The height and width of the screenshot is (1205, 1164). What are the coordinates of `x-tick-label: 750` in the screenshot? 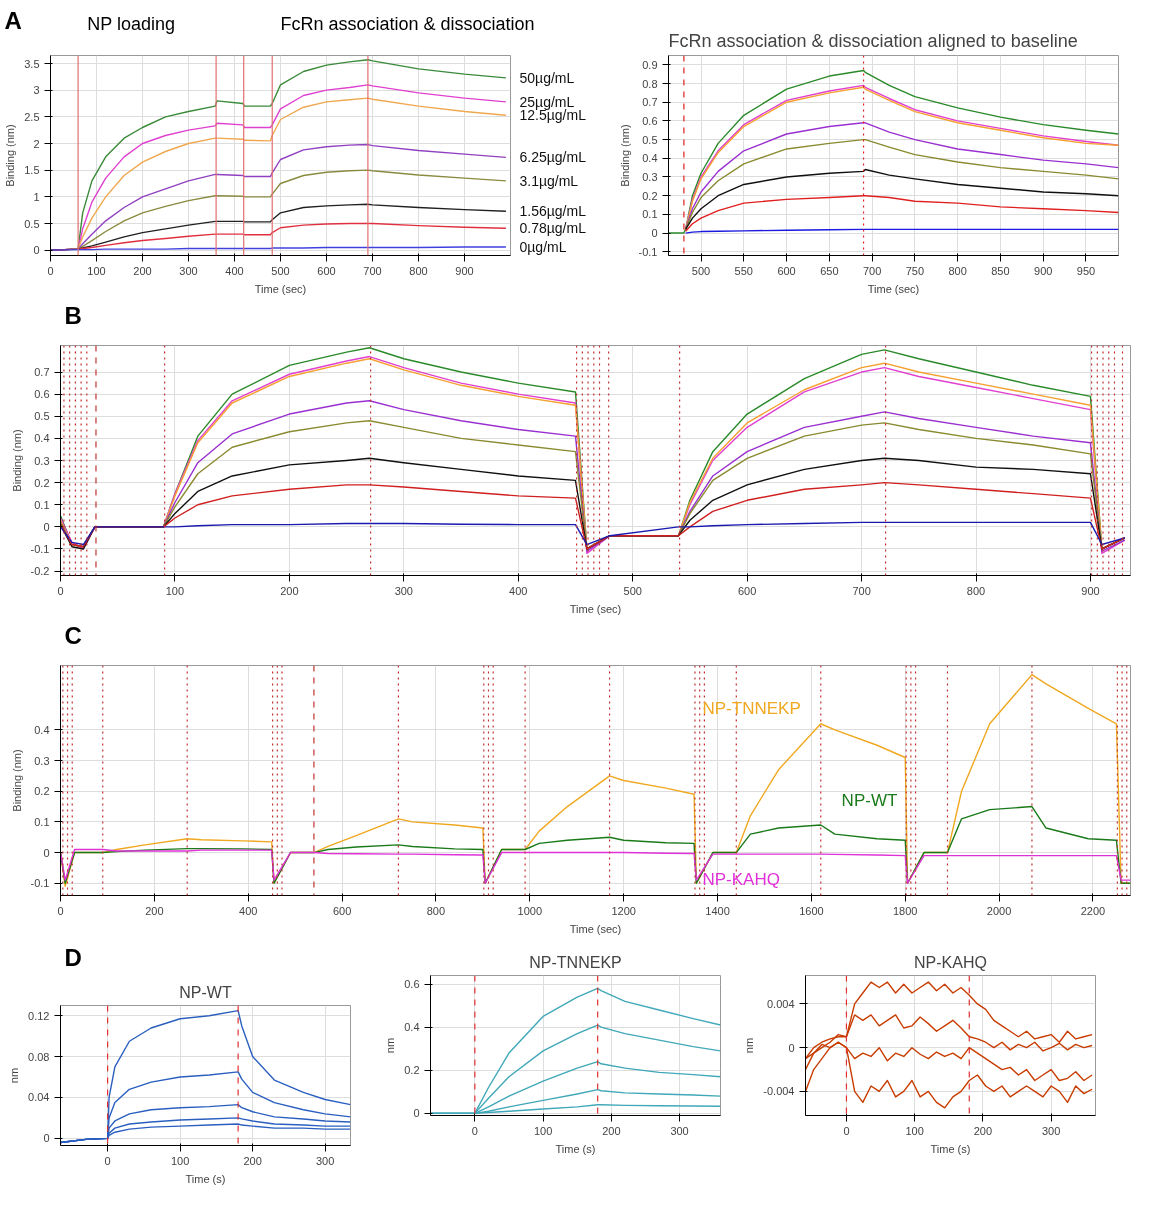 It's located at (915, 270).